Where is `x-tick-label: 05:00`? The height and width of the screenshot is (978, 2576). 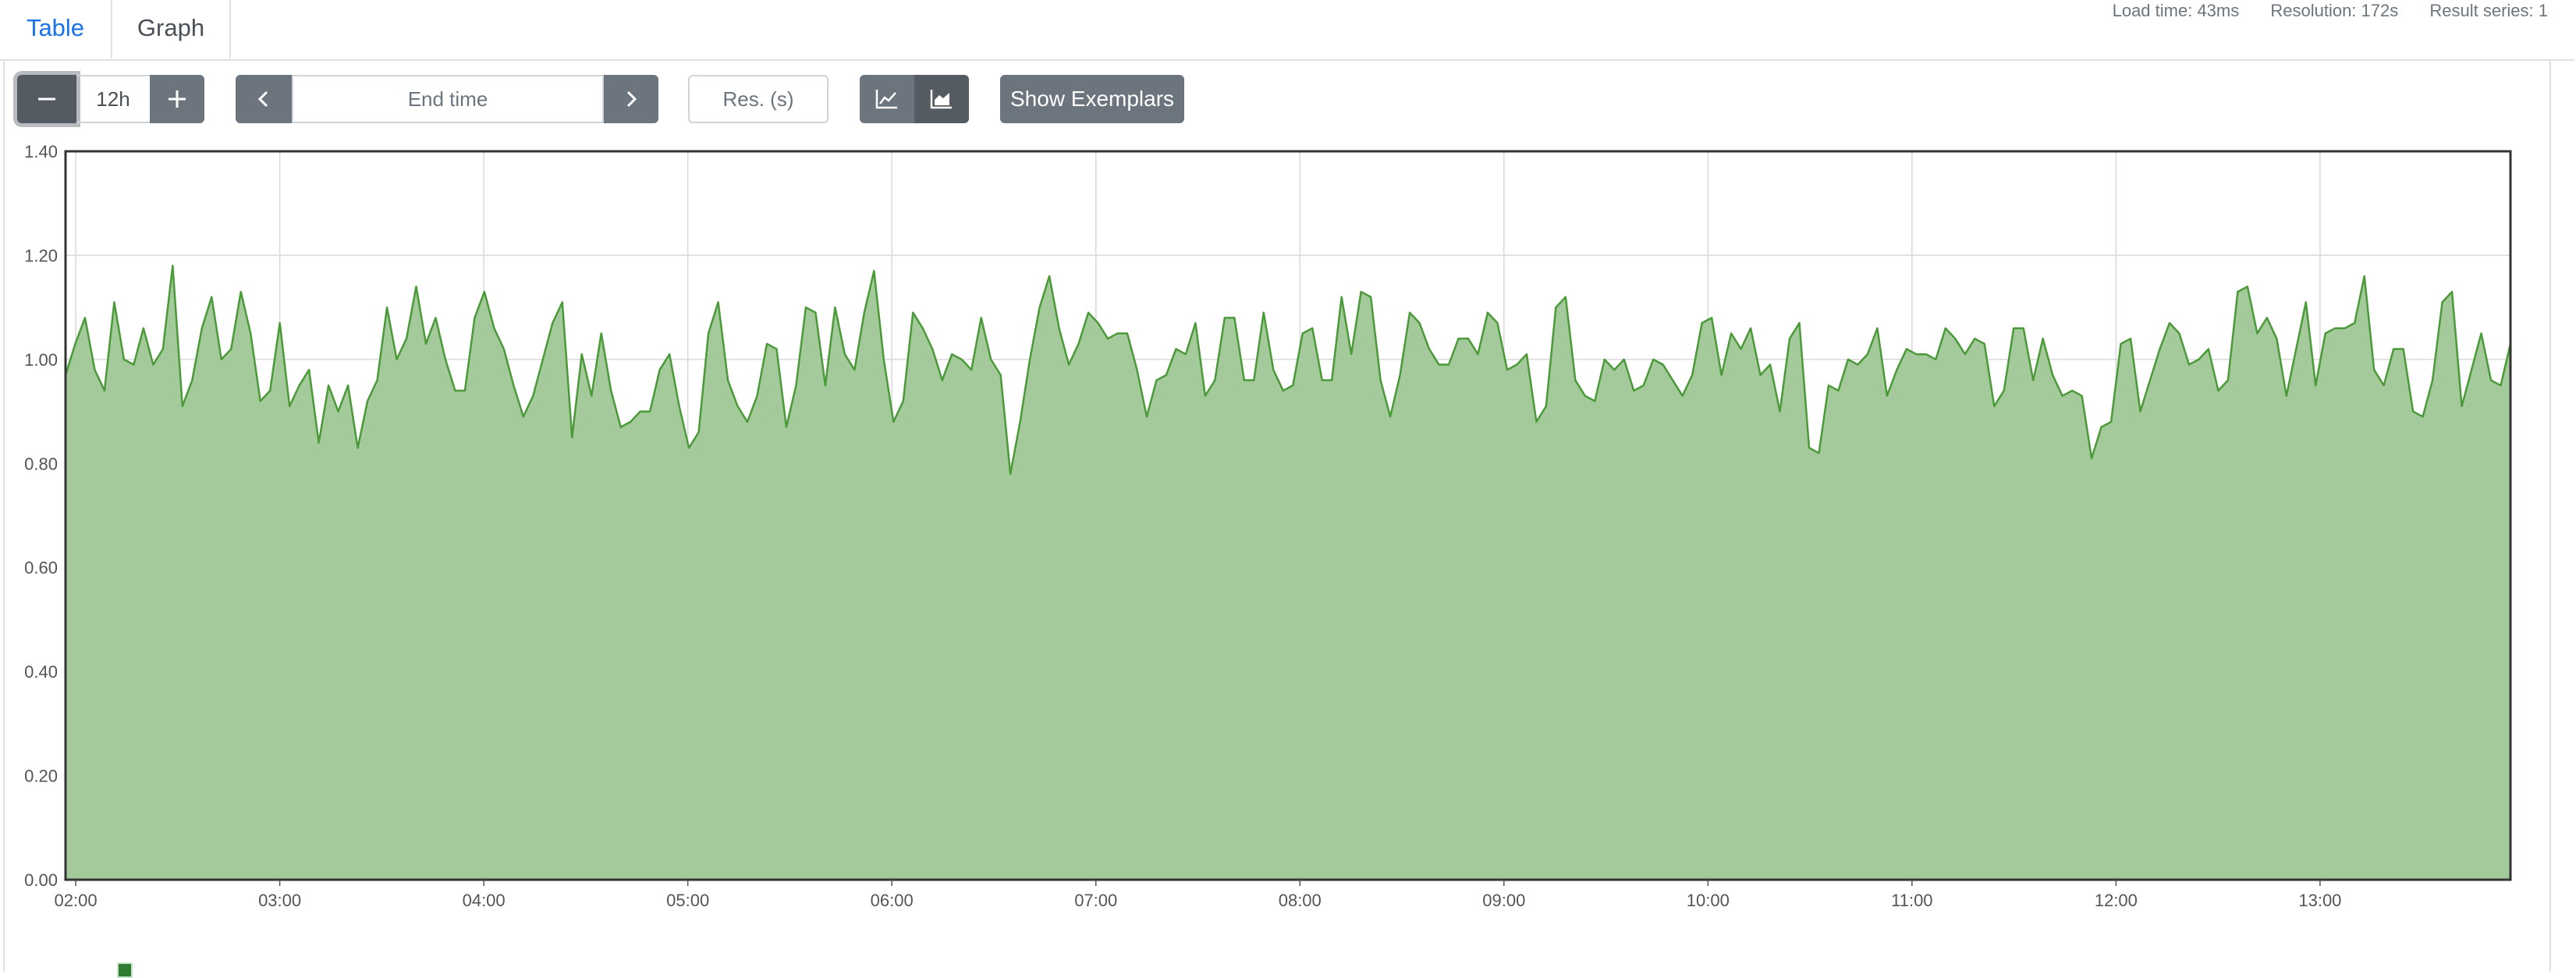
x-tick-label: 05:00 is located at coordinates (687, 900).